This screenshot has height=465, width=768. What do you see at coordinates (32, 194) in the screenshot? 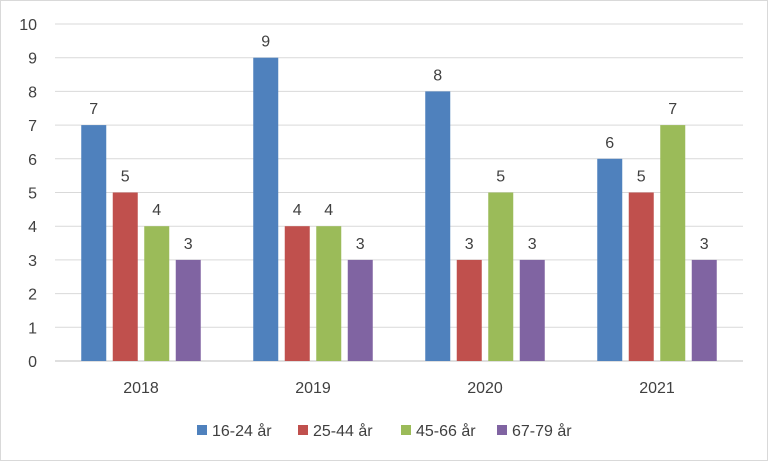
I see `y-tick-label: 5` at bounding box center [32, 194].